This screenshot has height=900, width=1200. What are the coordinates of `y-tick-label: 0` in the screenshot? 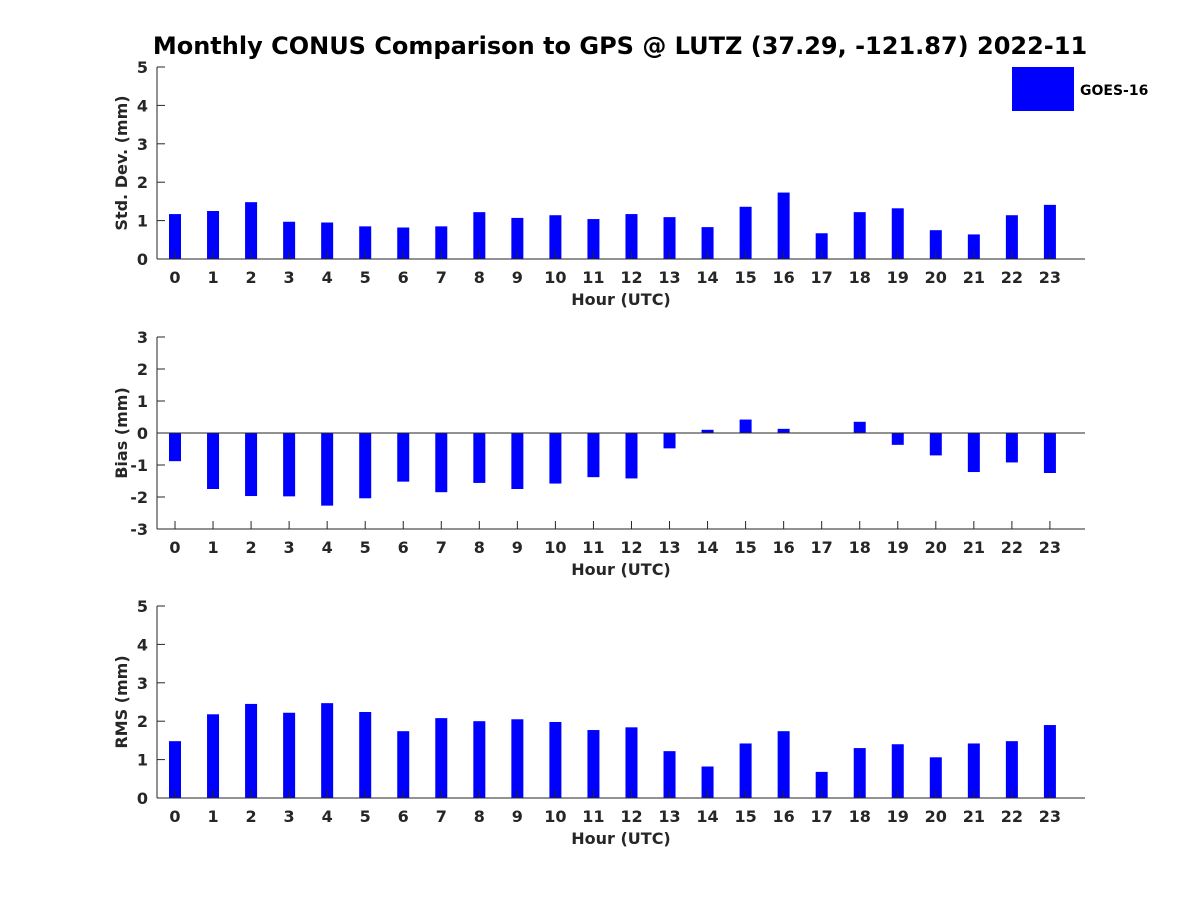 It's located at (142, 798).